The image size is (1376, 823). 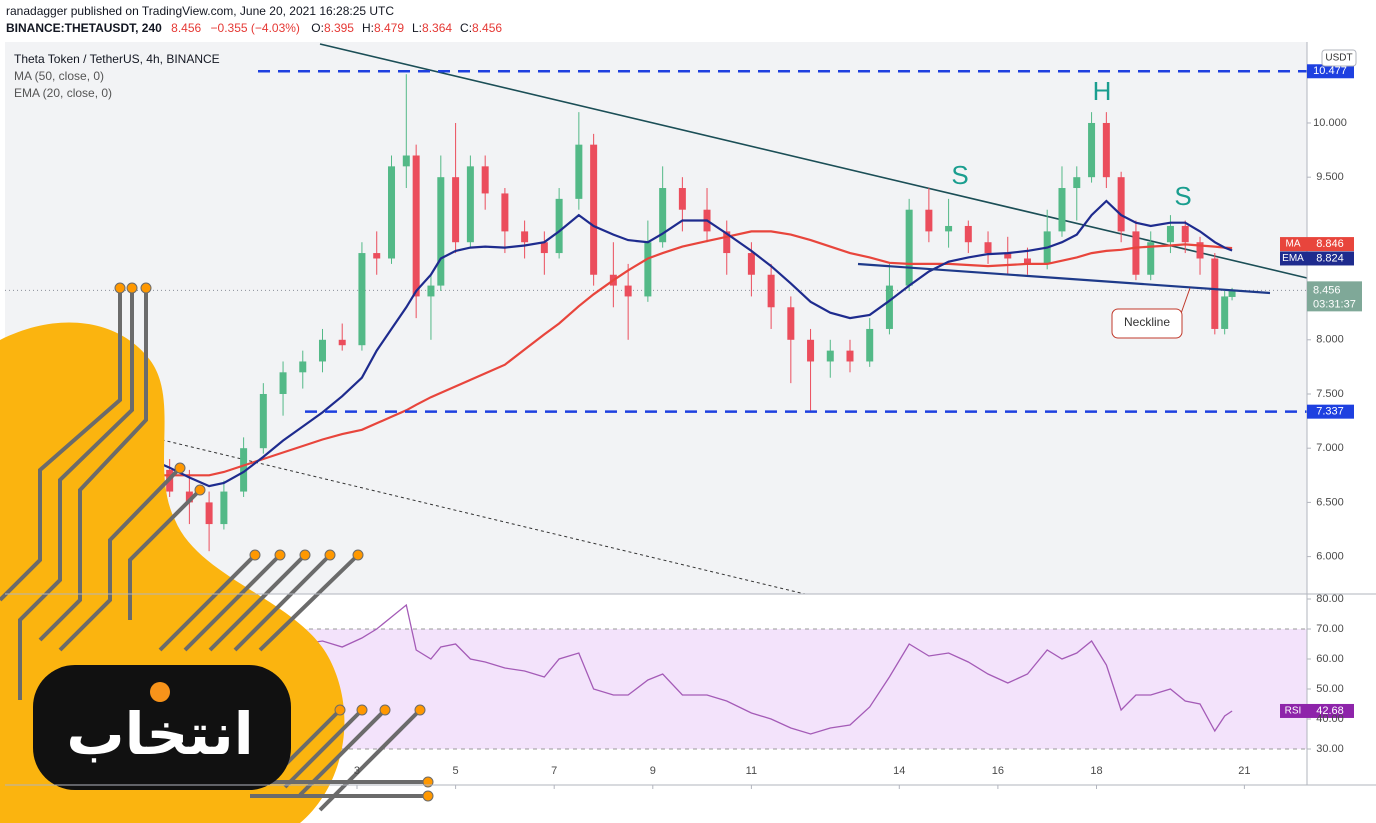 I want to click on neckline, so click(x=1064, y=278).